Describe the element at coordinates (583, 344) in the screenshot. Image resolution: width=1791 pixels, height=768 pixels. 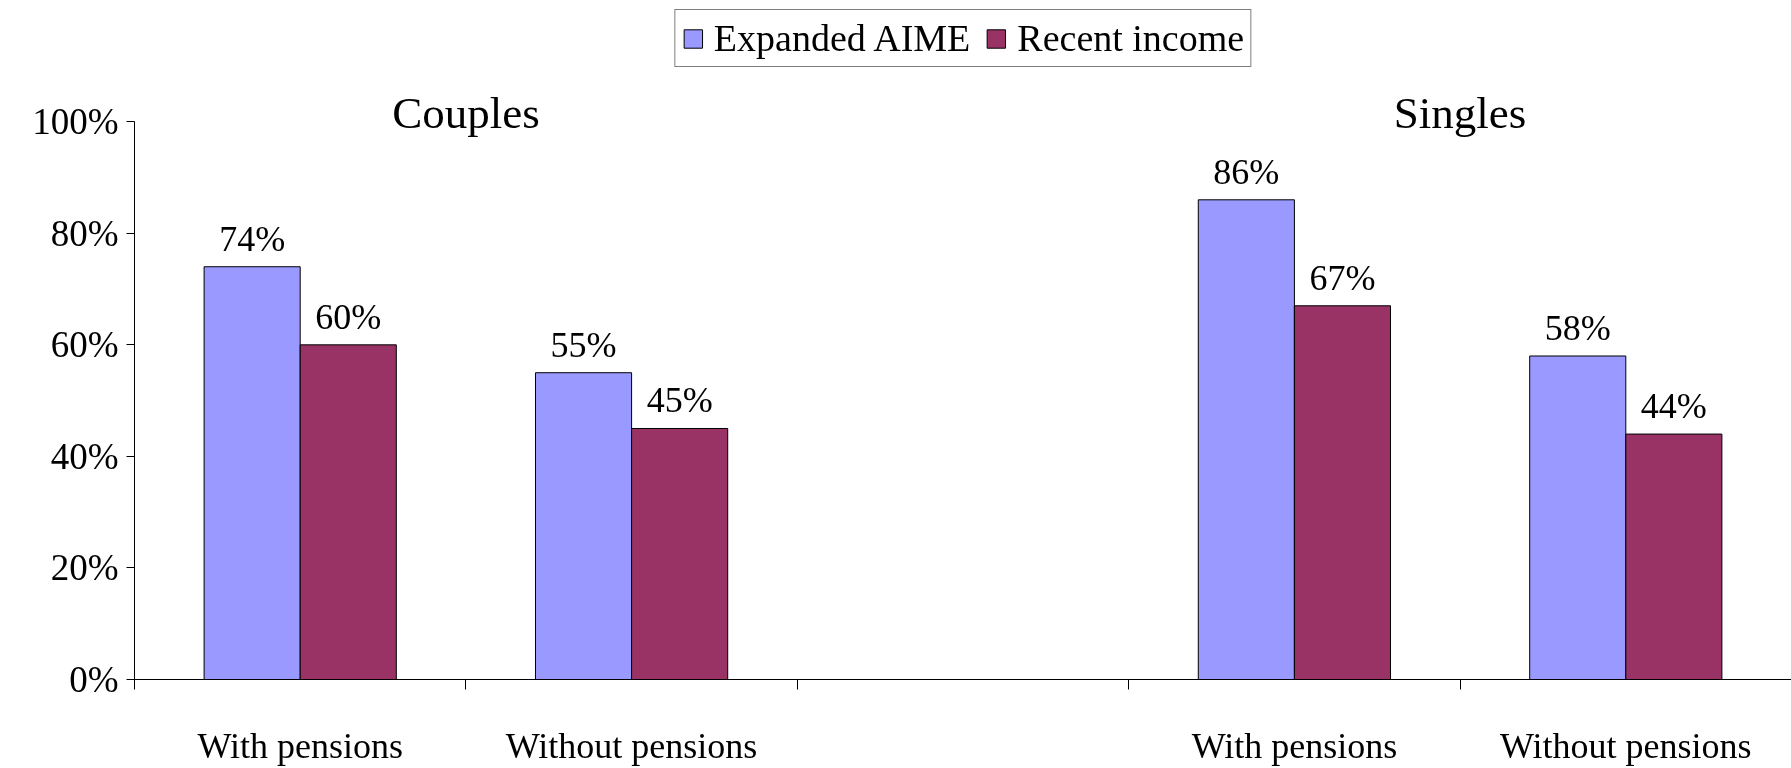
I see `data-label: 55%` at that location.